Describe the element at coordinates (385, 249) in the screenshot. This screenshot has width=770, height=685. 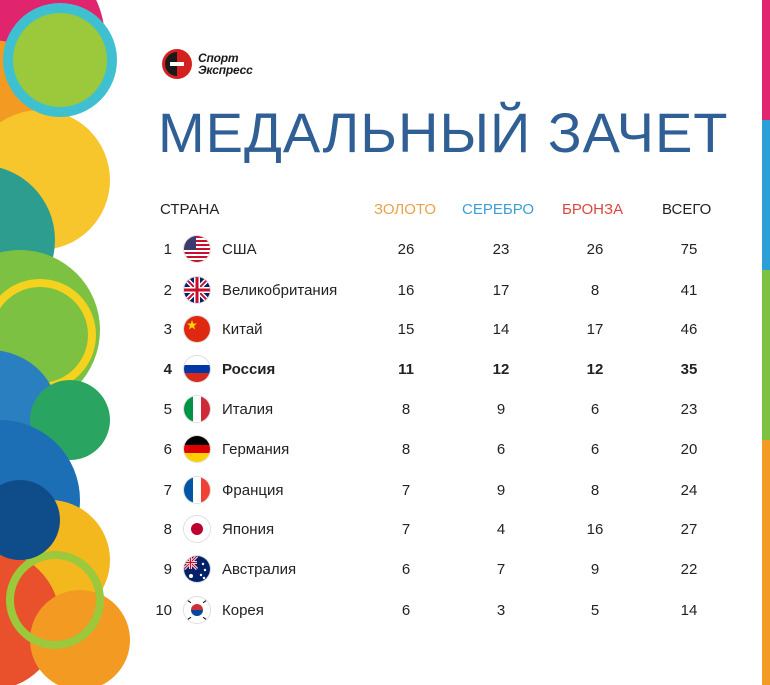
I see `table-row: 1 США 26 23 26 75` at that location.